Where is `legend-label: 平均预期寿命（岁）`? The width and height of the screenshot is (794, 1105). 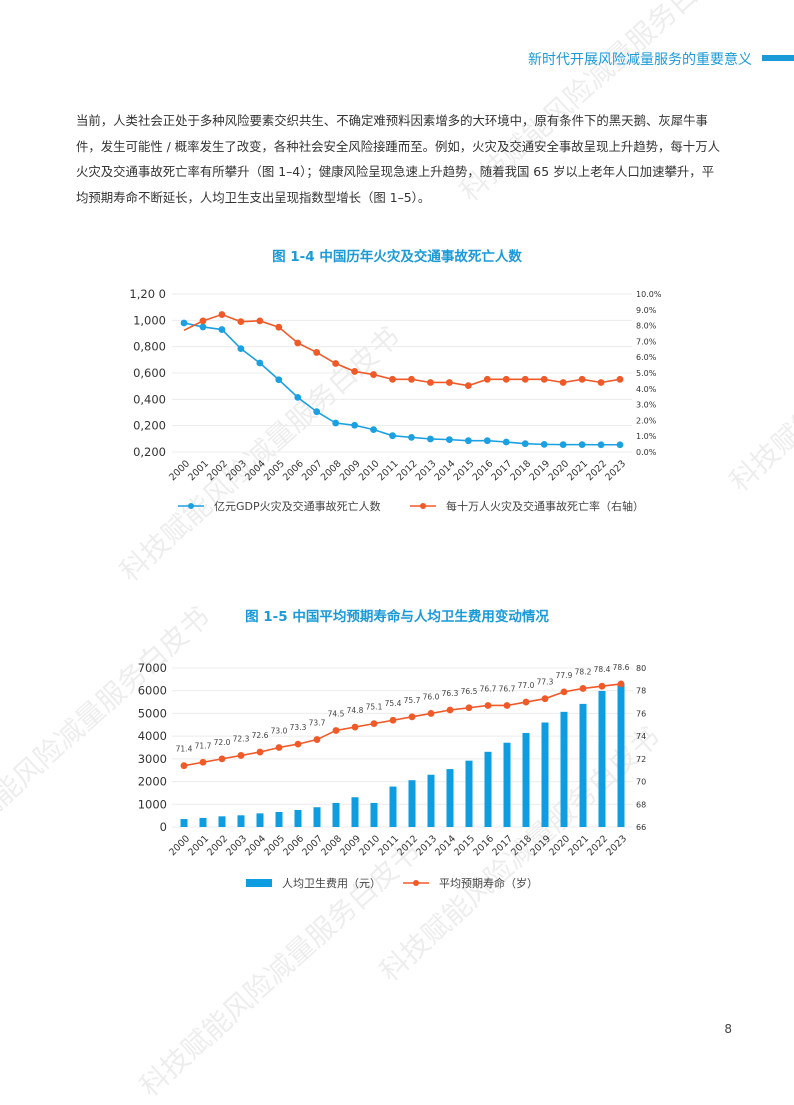
legend-label: 平均预期寿命（岁） is located at coordinates (488, 883).